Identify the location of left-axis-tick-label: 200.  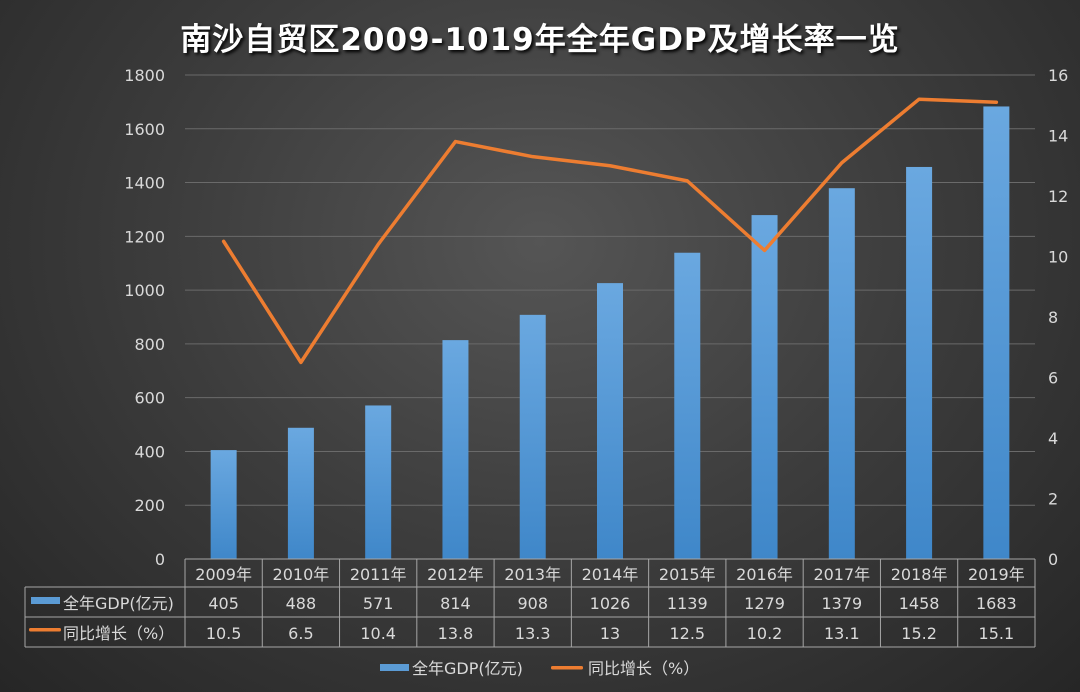
(149, 505).